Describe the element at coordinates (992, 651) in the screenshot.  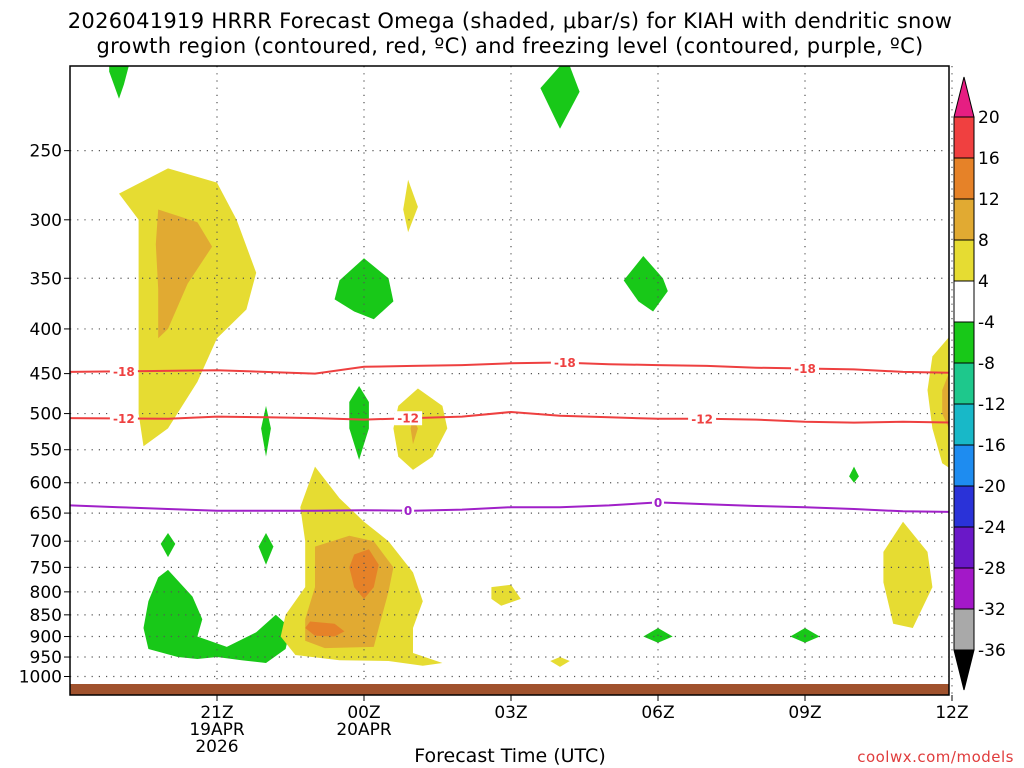
I see `colorbar-label: -36` at that location.